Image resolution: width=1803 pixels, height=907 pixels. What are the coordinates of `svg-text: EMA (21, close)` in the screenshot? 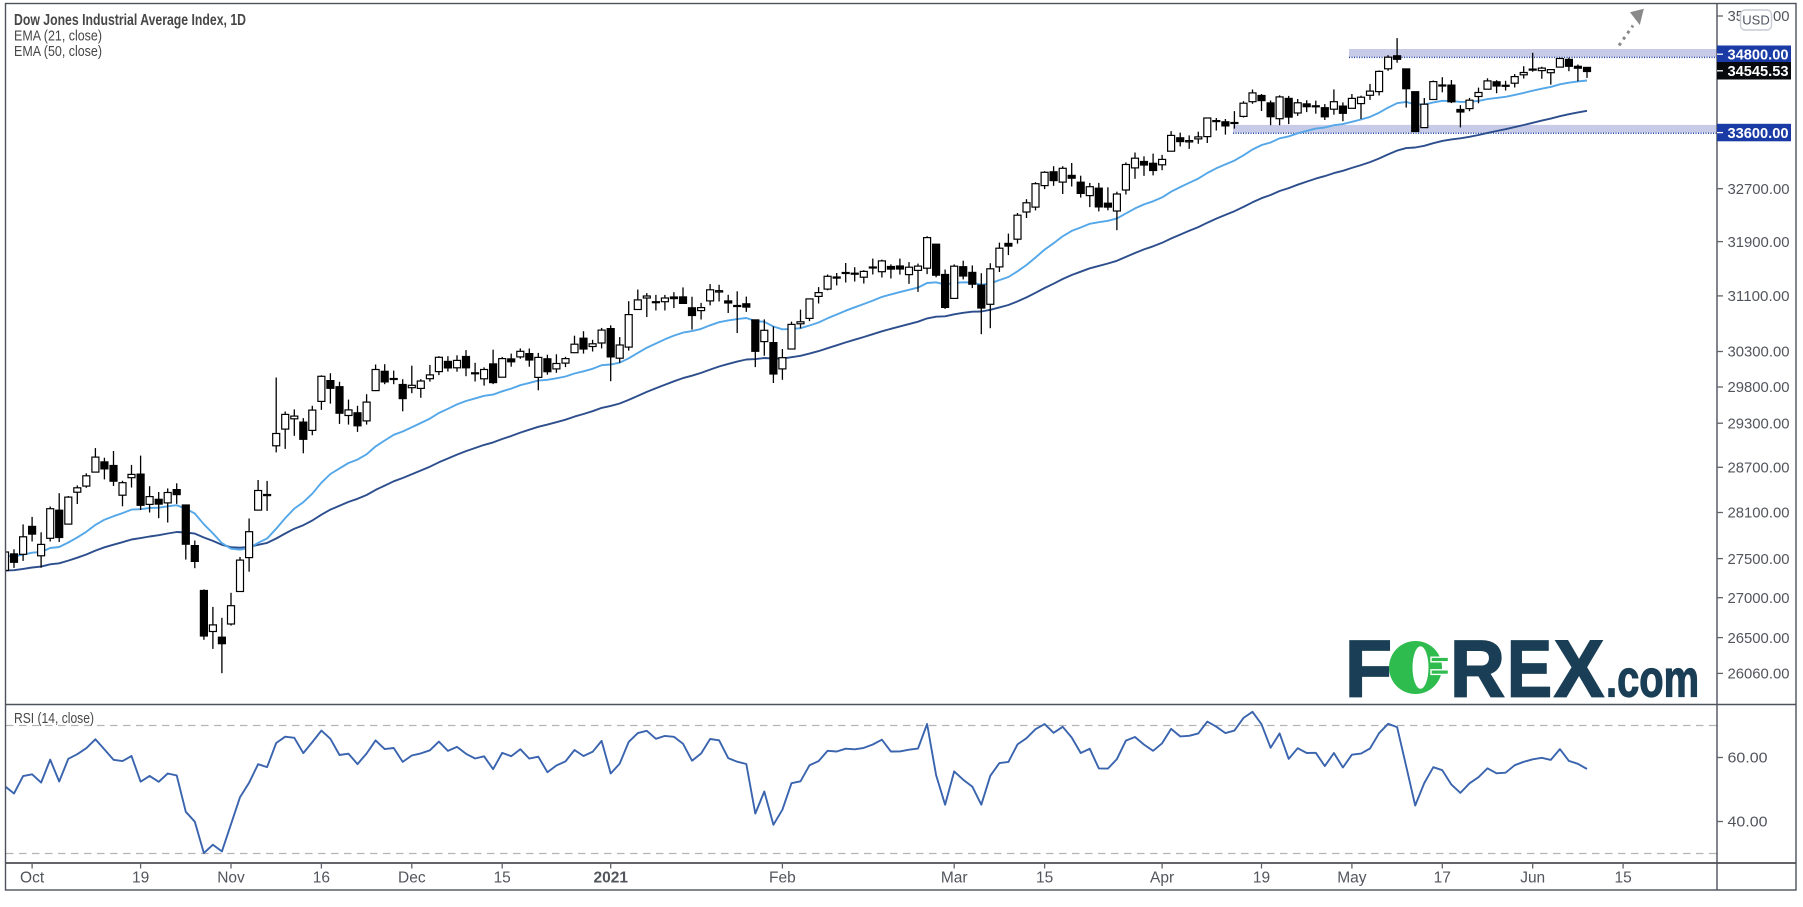 It's located at (58, 37).